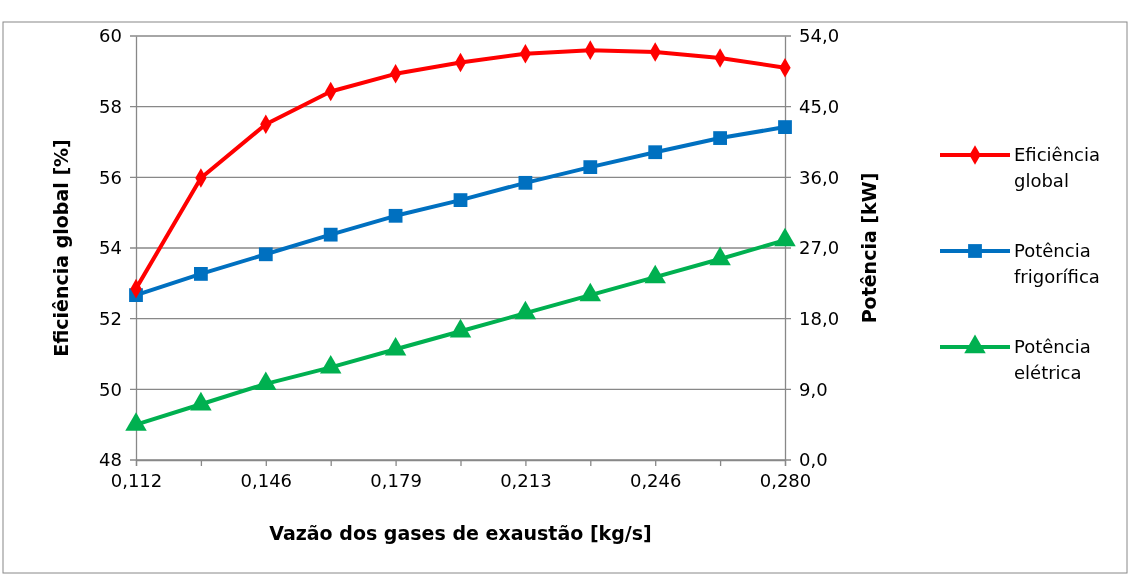  I want to click on x-tick-label: 0,280, so click(785, 480).